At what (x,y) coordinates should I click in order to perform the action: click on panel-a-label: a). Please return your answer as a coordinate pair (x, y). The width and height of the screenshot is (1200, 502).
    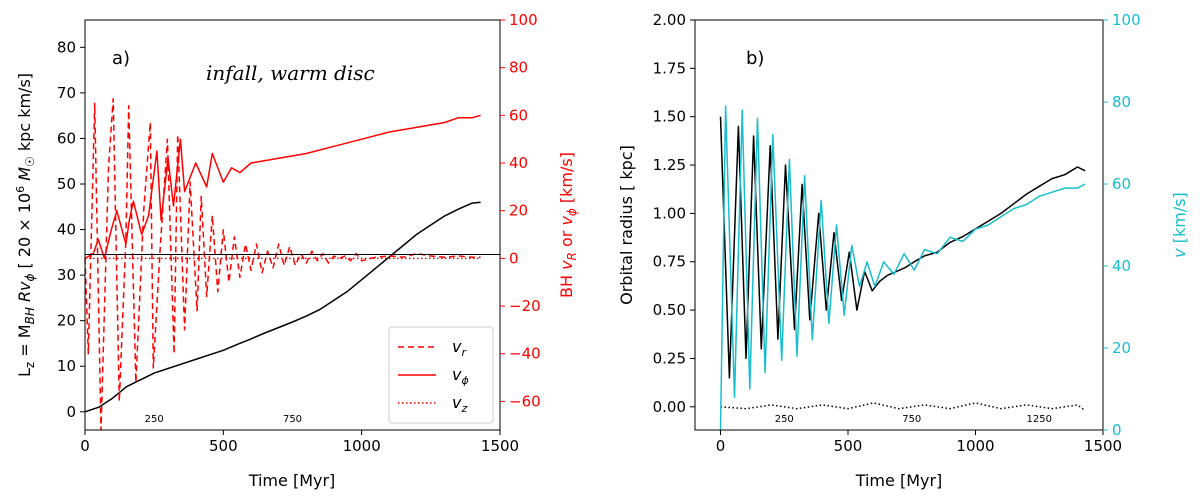
    Looking at the image, I should click on (121, 58).